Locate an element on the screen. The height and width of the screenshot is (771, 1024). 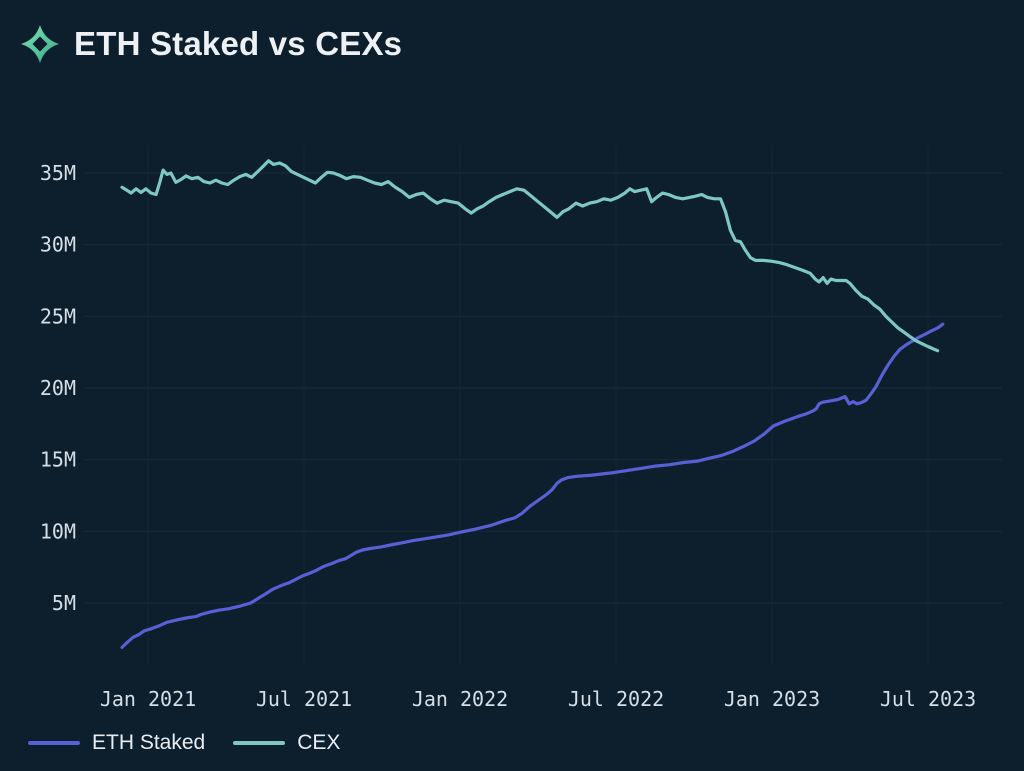
sparkle-logo-icon is located at coordinates (40, 44).